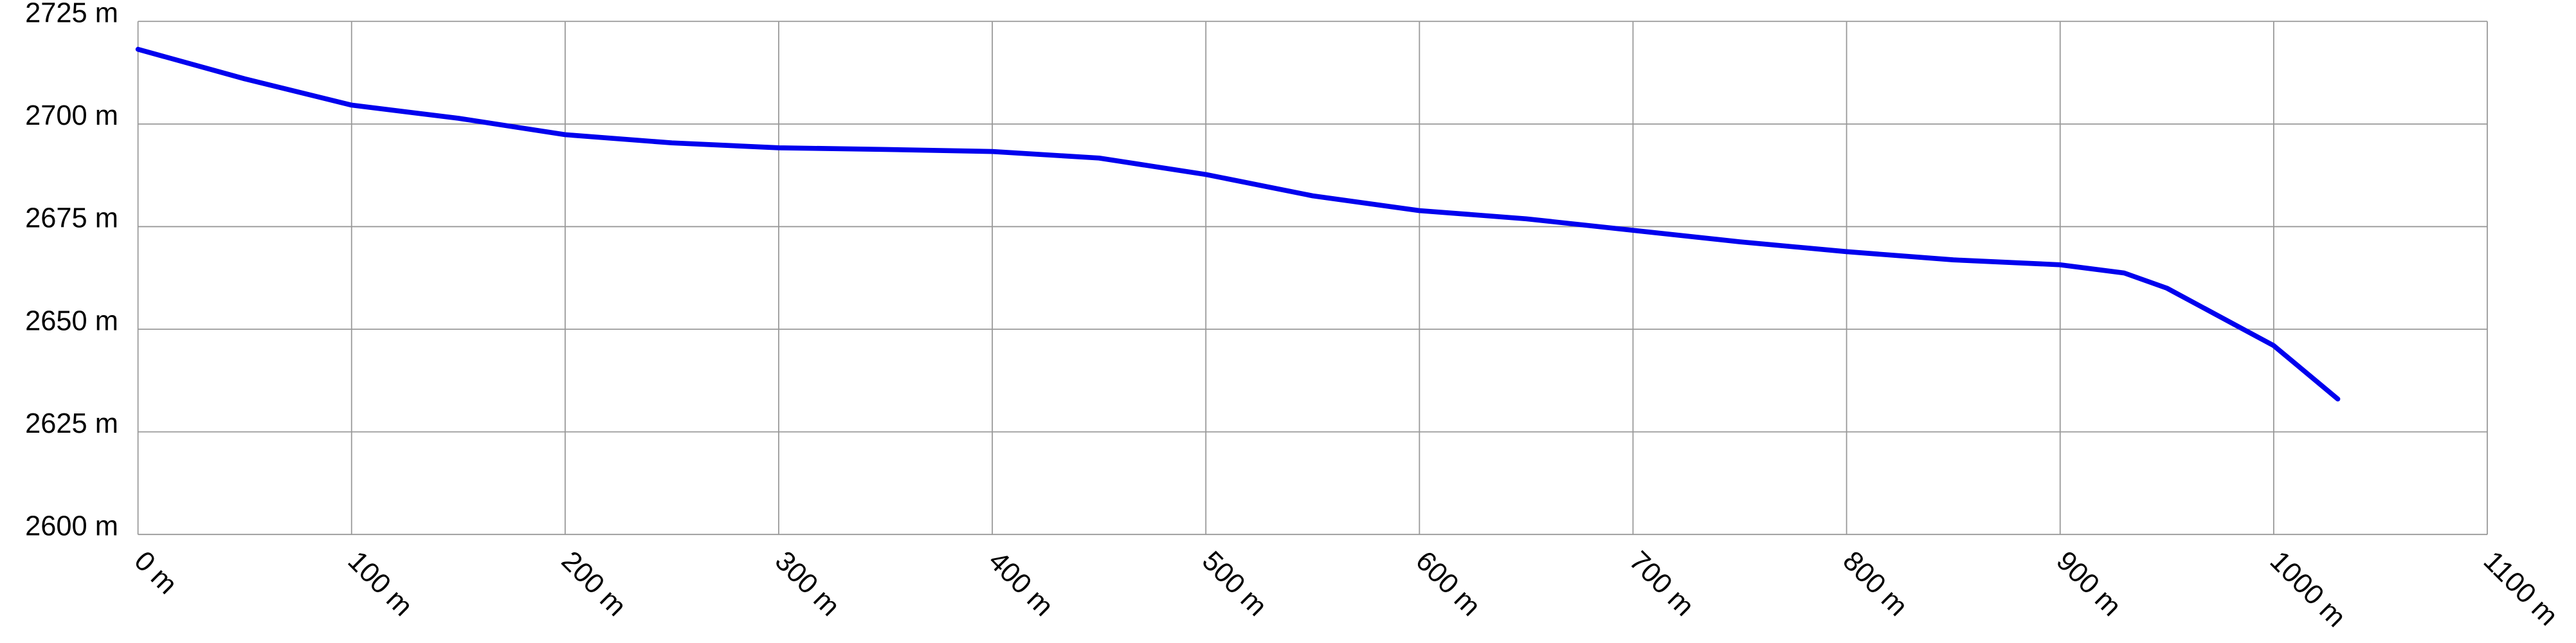 Image resolution: width=2576 pixels, height=643 pixels. I want to click on x-tick-label: 1100 m, so click(2521, 588).